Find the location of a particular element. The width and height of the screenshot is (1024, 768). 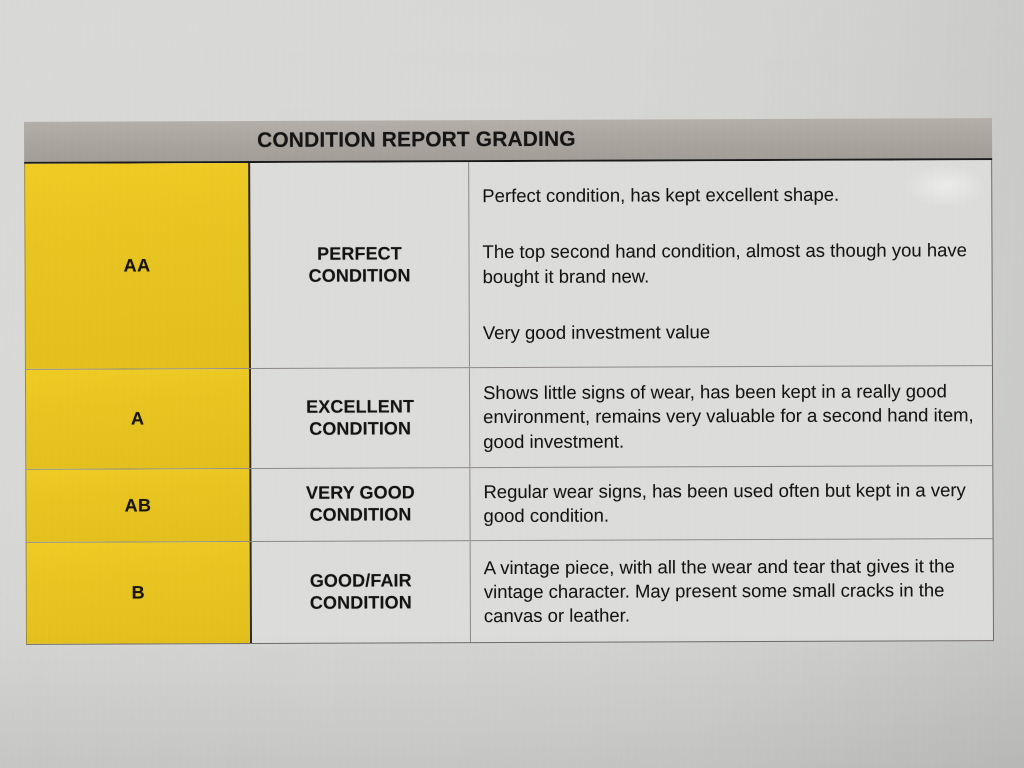

condition-name-cell-ab: VERY GOOD CONDITION is located at coordinates (361, 505).